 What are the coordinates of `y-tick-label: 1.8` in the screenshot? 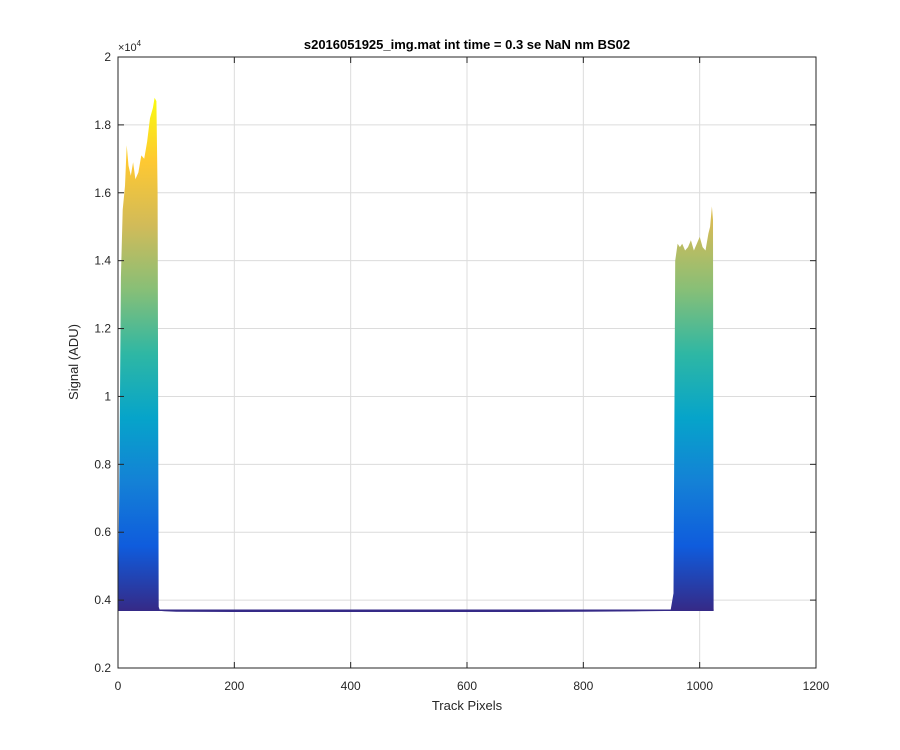 It's located at (102, 125).